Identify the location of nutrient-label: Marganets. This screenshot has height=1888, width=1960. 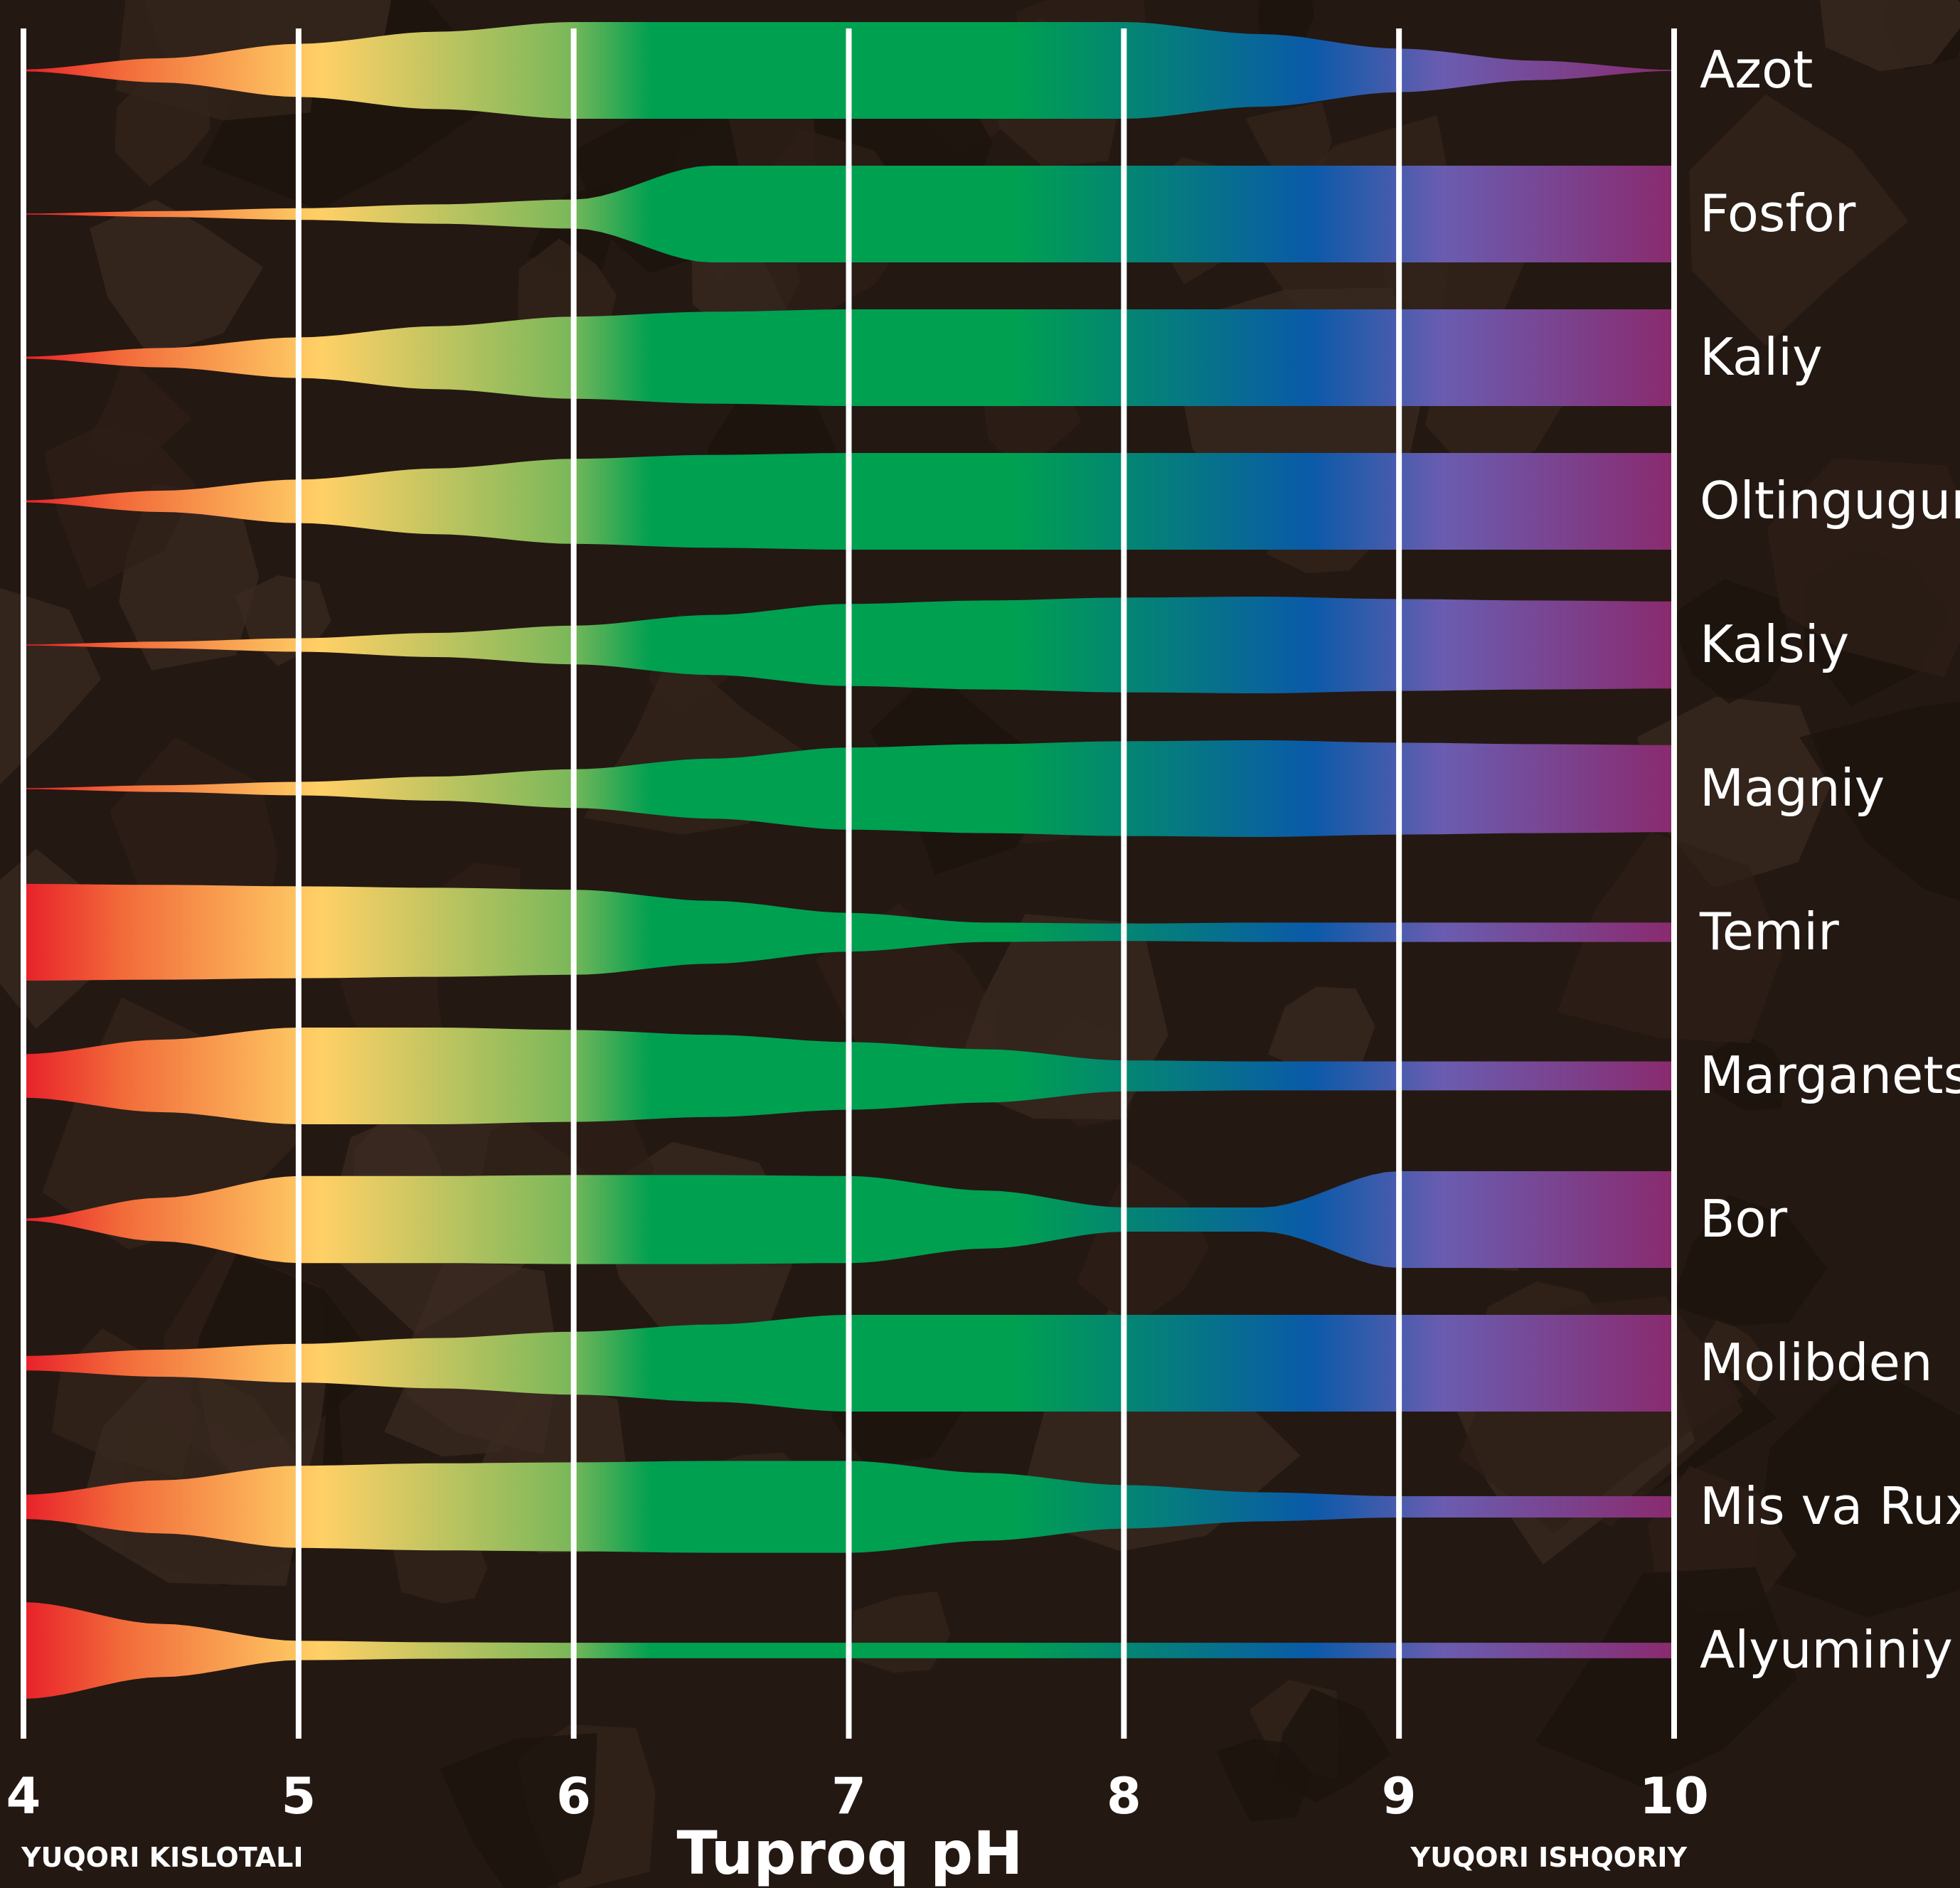
(1830, 1075).